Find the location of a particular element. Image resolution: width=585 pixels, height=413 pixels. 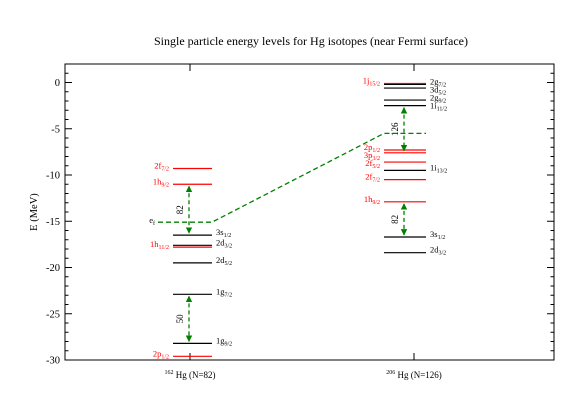

neutron-level-label: 1i13/2 is located at coordinates (438, 168).